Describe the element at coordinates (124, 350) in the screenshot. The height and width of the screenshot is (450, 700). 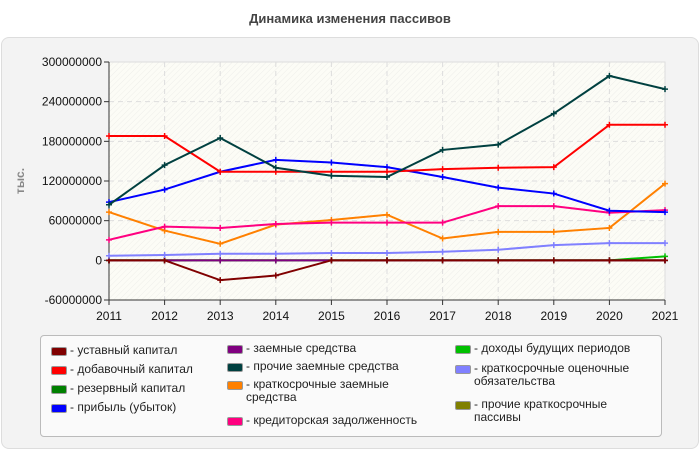
I see `legend-label: - уставный капитал` at that location.